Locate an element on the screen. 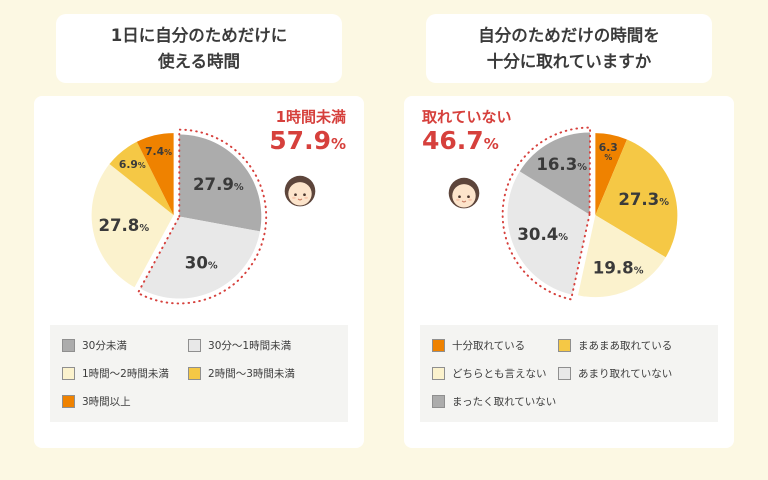 The width and height of the screenshot is (768, 480). legend-label: 30分〜1時間未満 is located at coordinates (250, 345).